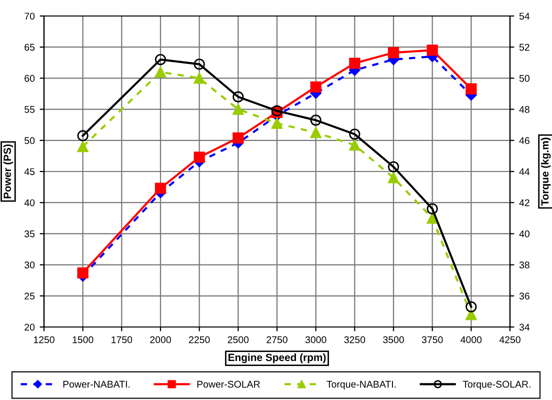 This screenshot has width=552, height=400. Describe the element at coordinates (29, 47) in the screenshot. I see `y-tick-label: 65` at that location.